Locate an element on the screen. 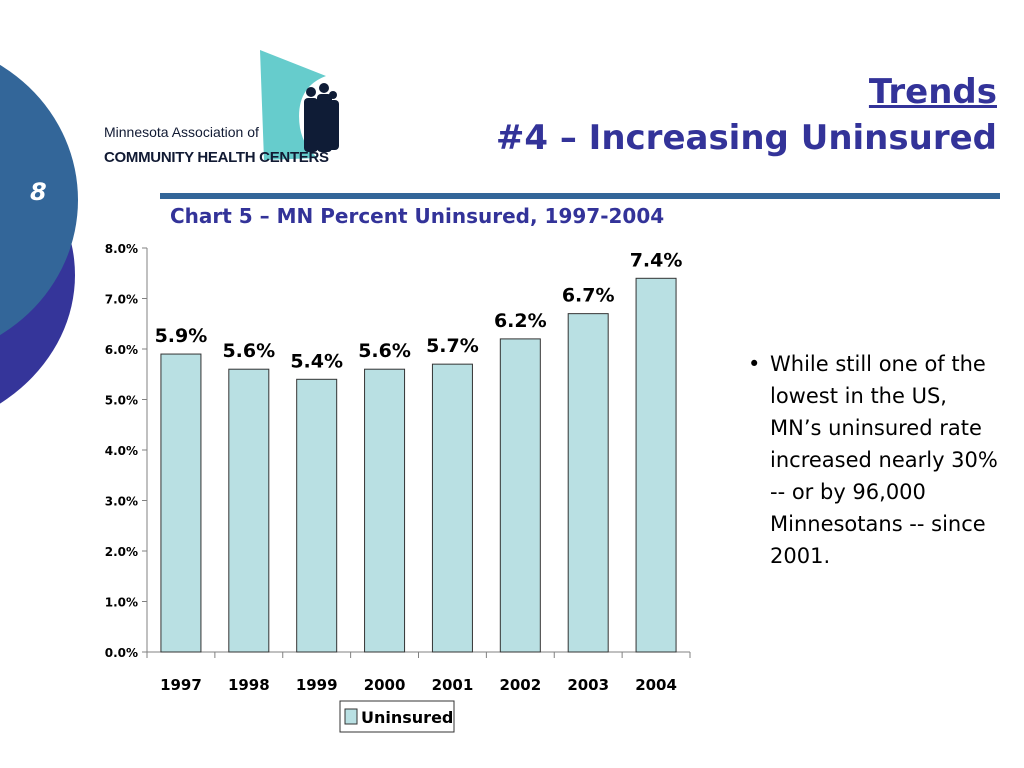 The height and width of the screenshot is (768, 1024). decorative-circle-blue is located at coordinates (39, 200).